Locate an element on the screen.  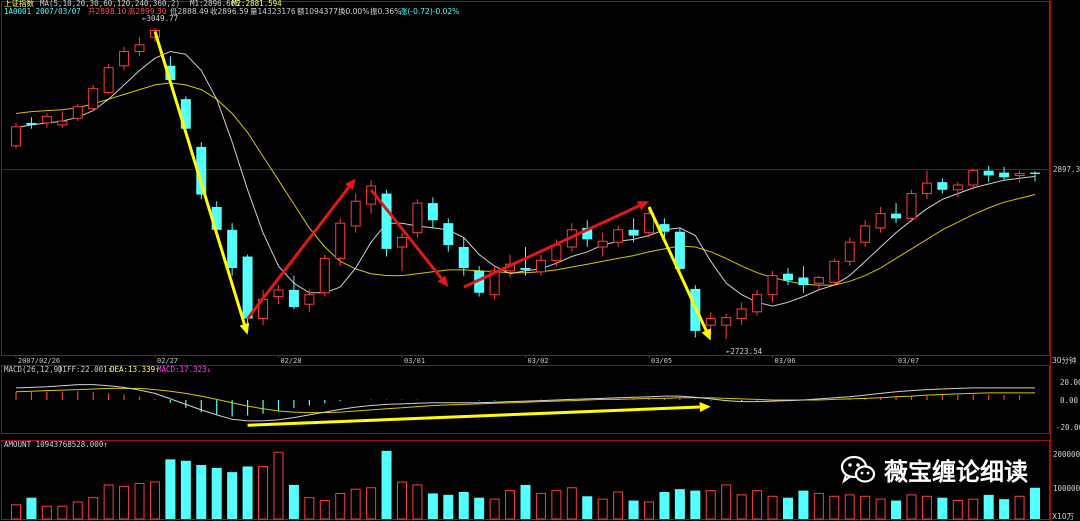
period-label: 30分钟 is located at coordinates (1064, 360).